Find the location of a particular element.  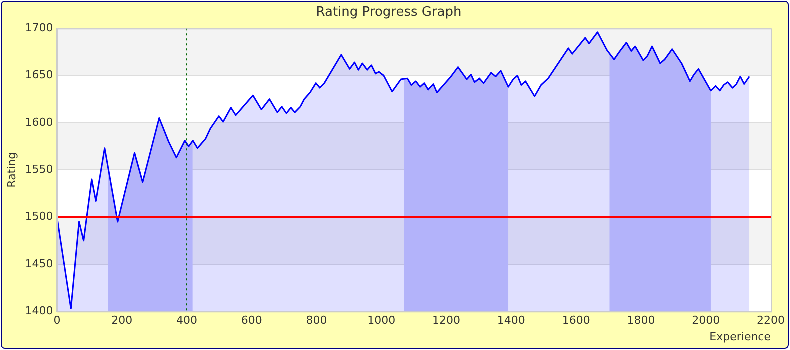

y-tick-label: 1600 is located at coordinates (39, 122).